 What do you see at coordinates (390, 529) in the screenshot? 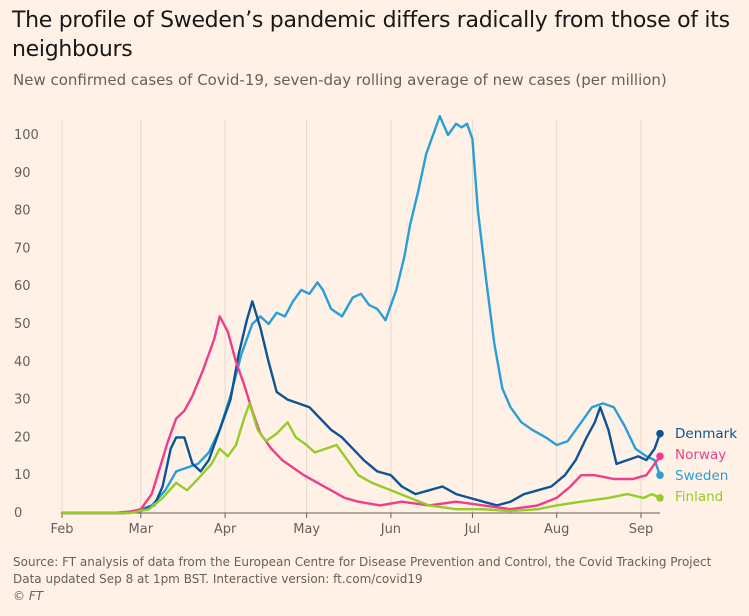
I see `x-tick-label-jun: Jun` at bounding box center [390, 529].